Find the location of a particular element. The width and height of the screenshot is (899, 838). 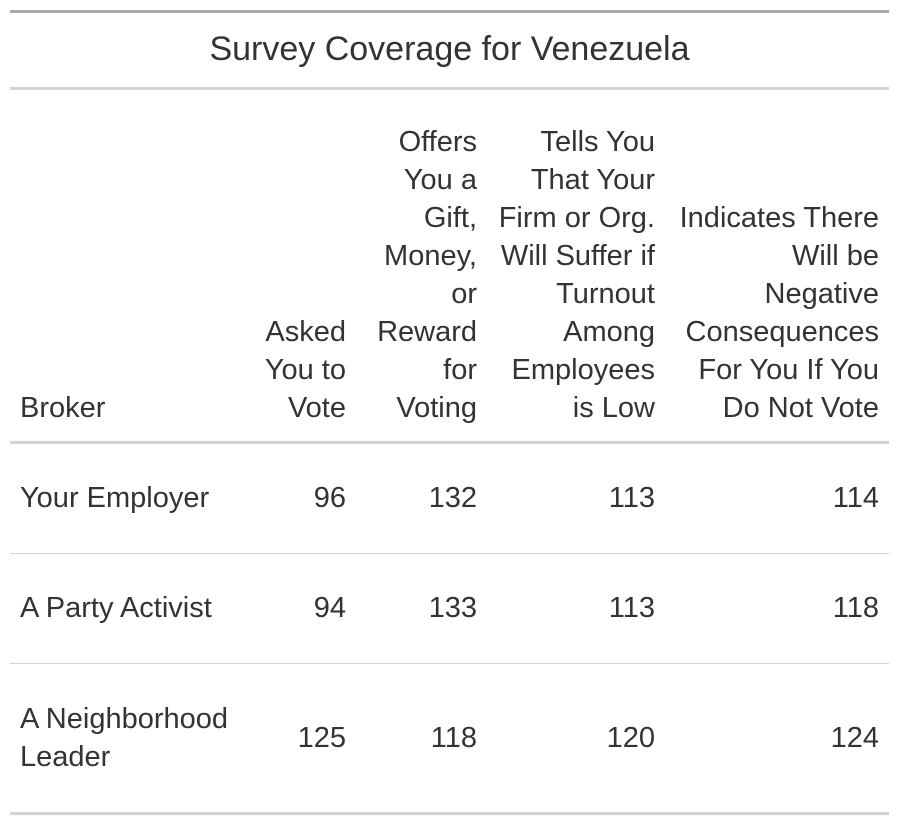

table-row: A Party Activist 94 133 113 118 is located at coordinates (449, 608).